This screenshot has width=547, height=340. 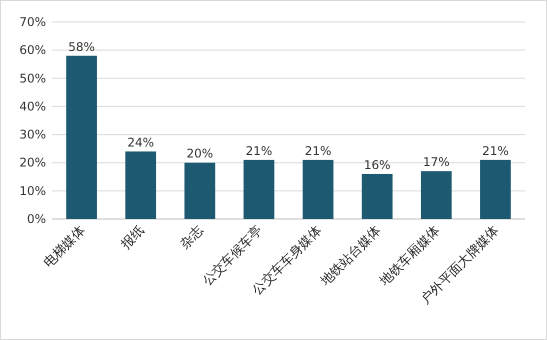 What do you see at coordinates (377, 165) in the screenshot?
I see `data-label: 16%` at bounding box center [377, 165].